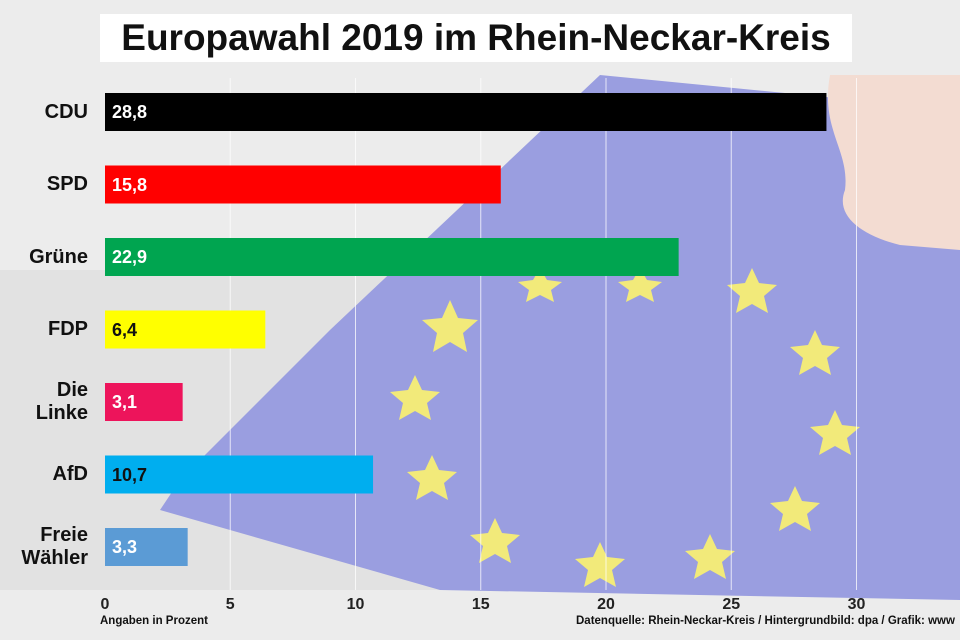 This screenshot has height=640, width=960. Describe the element at coordinates (105, 604) in the screenshot. I see `x-tick-label: 0` at that location.